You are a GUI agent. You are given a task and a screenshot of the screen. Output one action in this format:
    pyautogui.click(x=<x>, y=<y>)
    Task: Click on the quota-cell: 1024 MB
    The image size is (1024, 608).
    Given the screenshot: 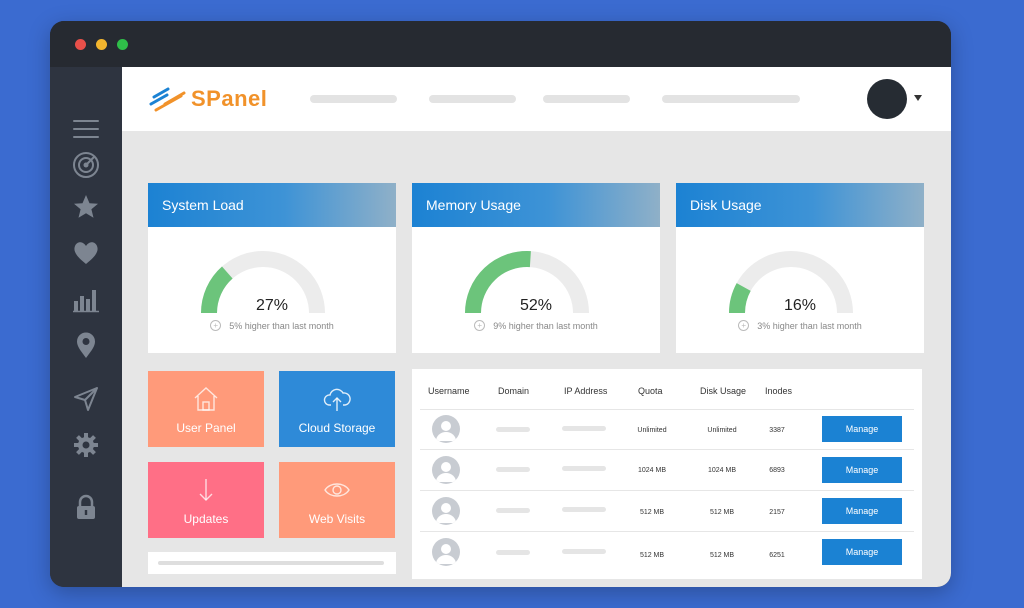 What is the action you would take?
    pyautogui.click(x=652, y=470)
    